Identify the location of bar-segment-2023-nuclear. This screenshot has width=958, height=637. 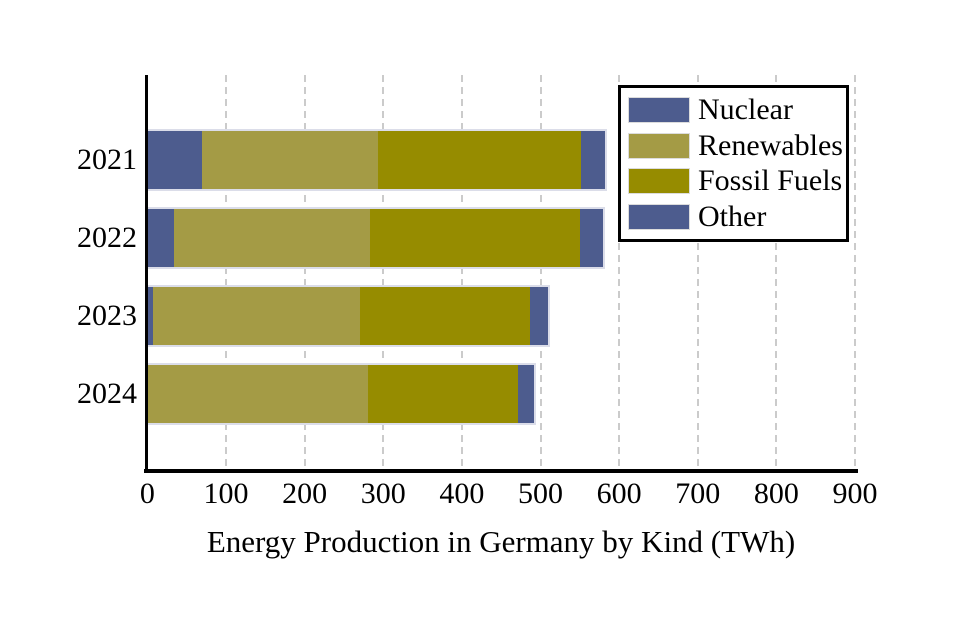
(150, 316).